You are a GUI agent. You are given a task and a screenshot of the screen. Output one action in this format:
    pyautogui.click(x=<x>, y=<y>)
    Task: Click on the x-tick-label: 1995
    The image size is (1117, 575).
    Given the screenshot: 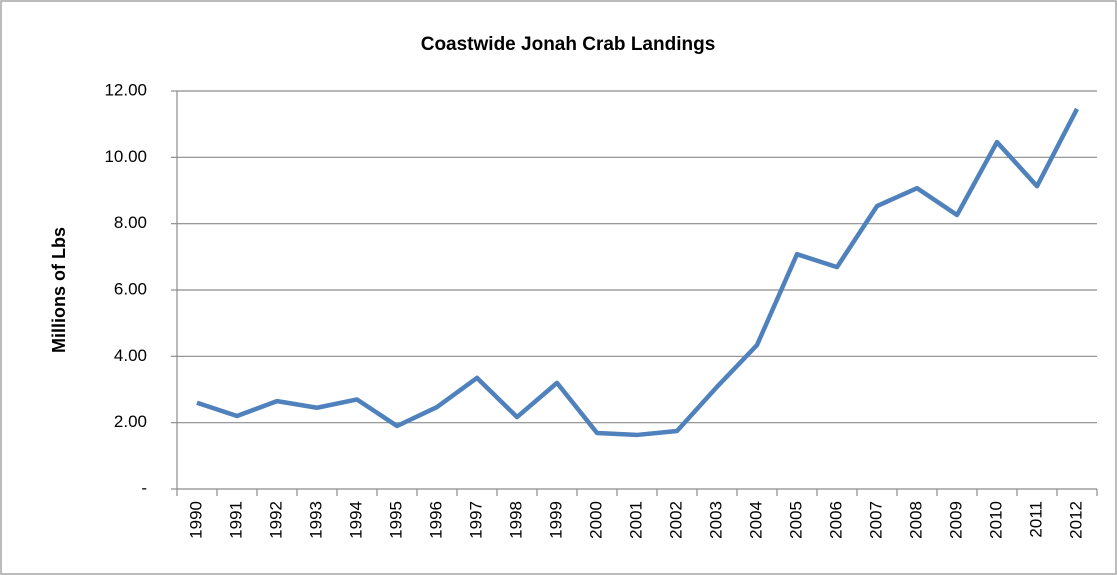 What is the action you would take?
    pyautogui.click(x=395, y=520)
    